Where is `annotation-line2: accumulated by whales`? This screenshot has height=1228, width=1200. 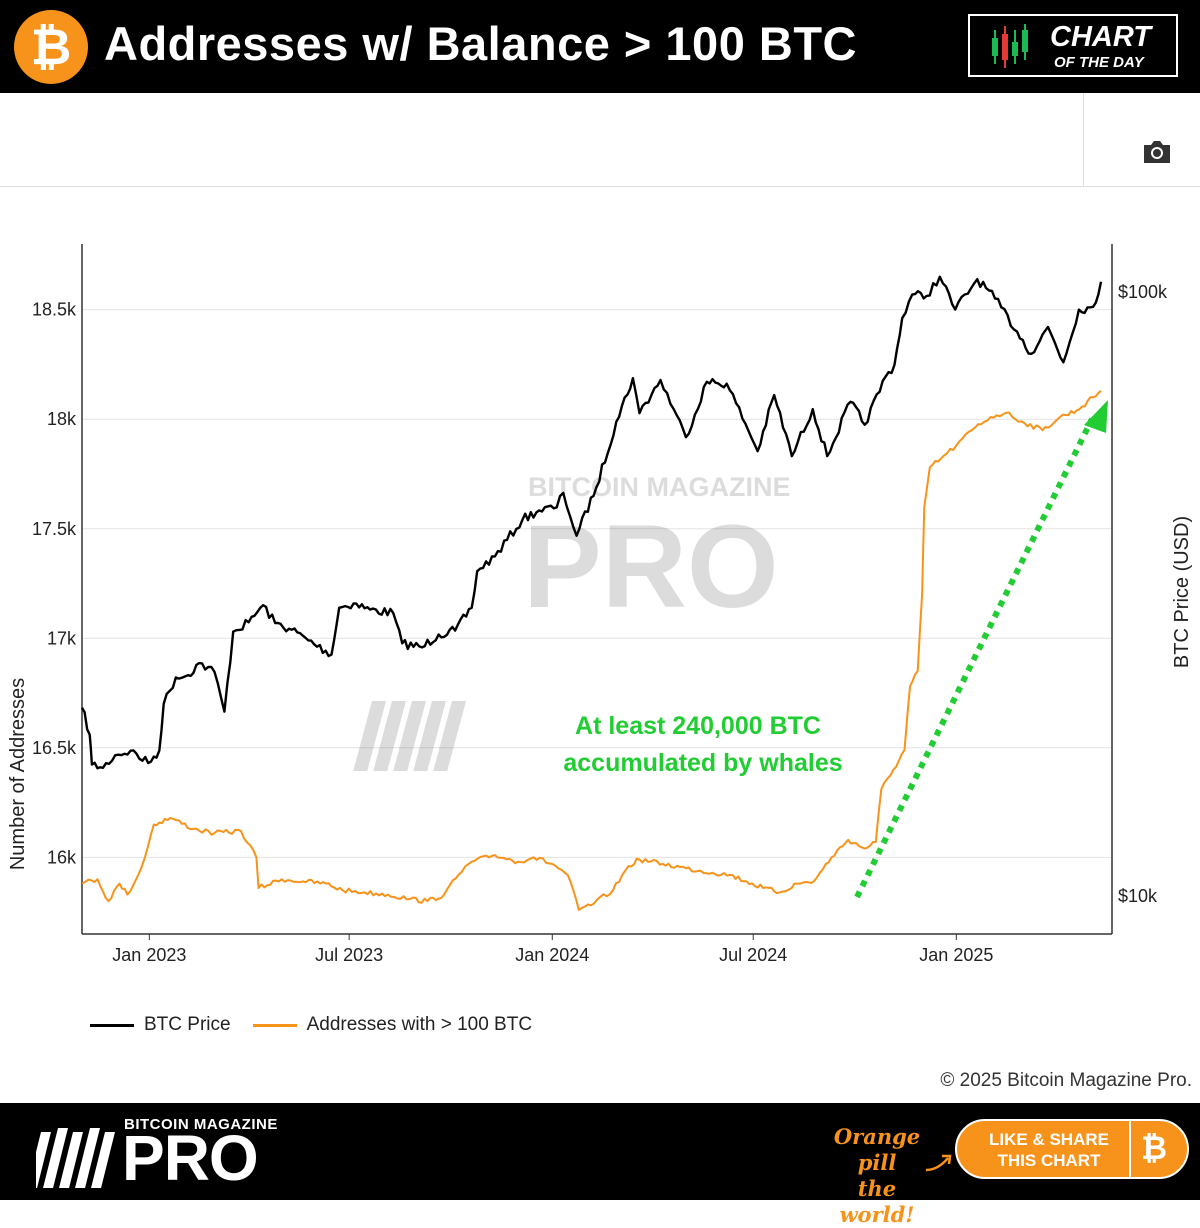 annotation-line2: accumulated by whales is located at coordinates (702, 763).